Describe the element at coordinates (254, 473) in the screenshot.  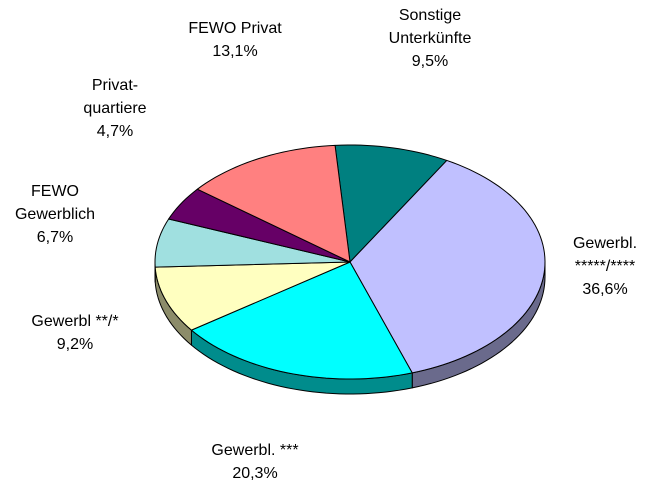
I see `value-label: 20,3%` at that location.